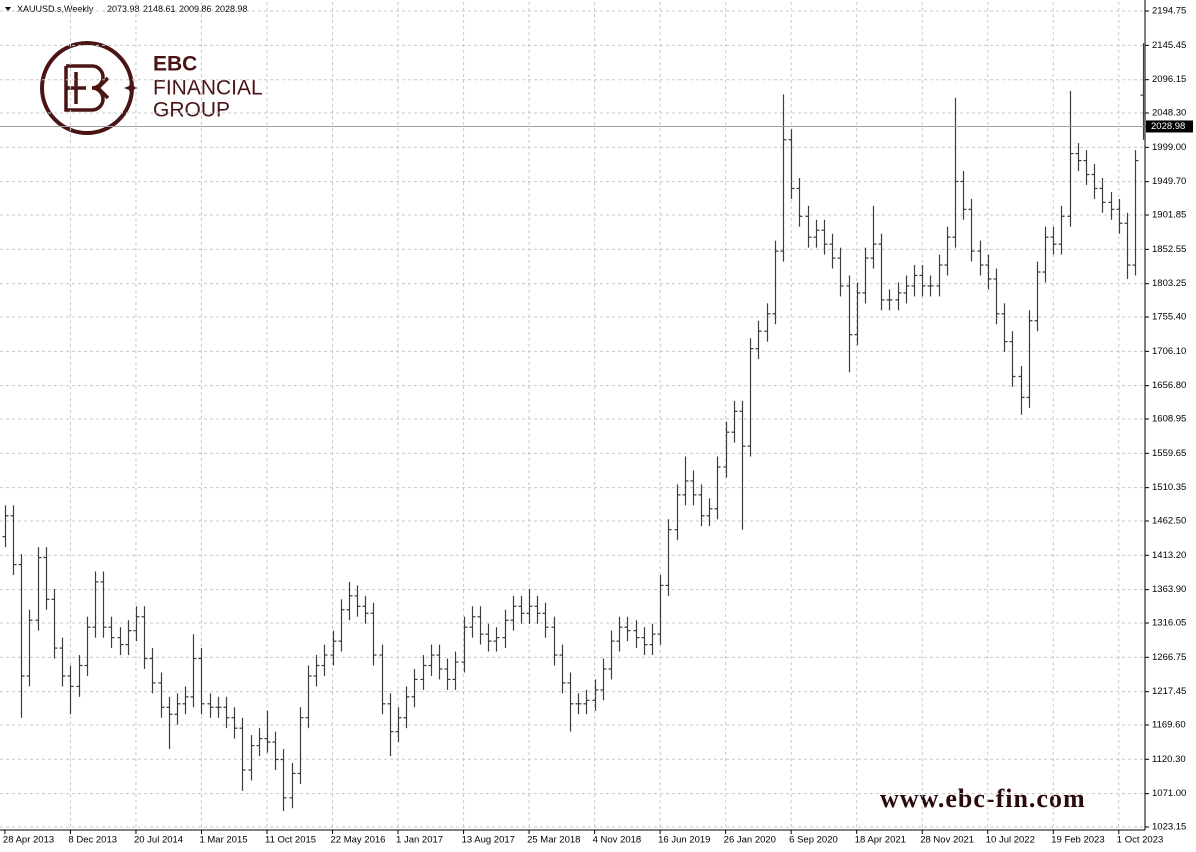 Image resolution: width=1196 pixels, height=852 pixels. I want to click on logo-brand: EBC, so click(175, 64).